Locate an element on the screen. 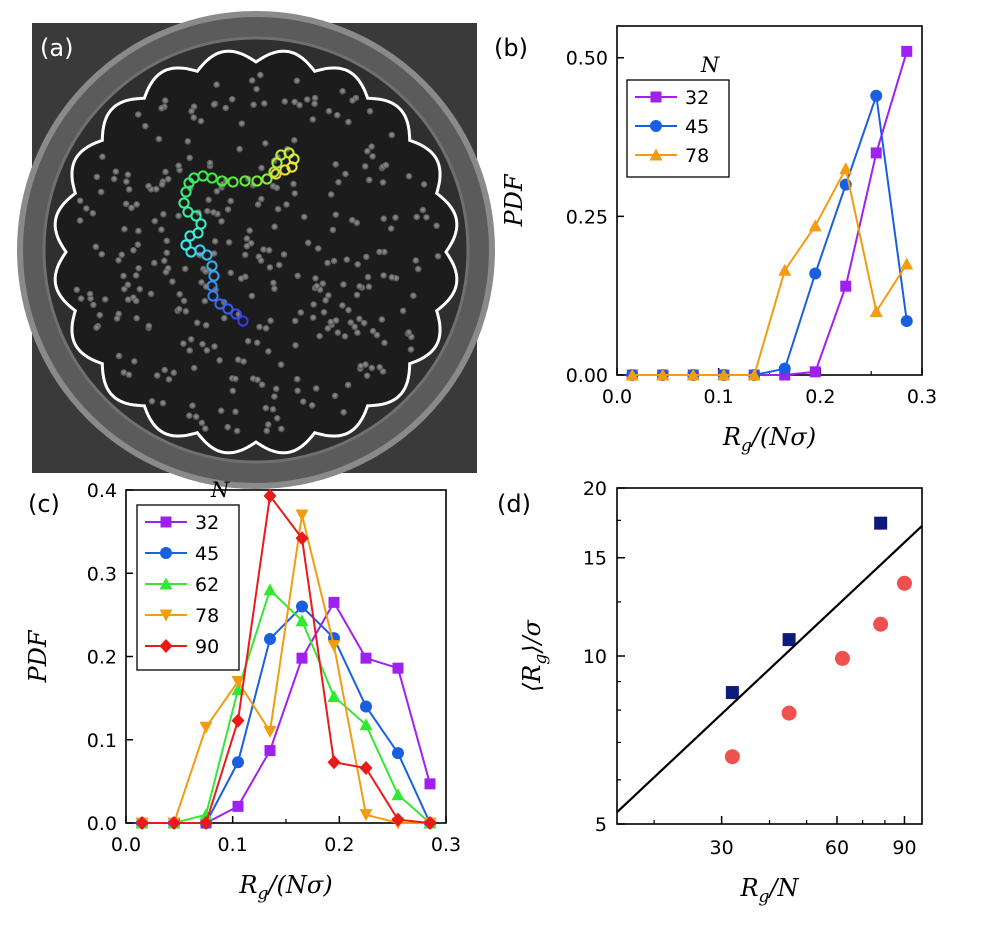  y-tick-label: 10 is located at coordinates (595, 657).